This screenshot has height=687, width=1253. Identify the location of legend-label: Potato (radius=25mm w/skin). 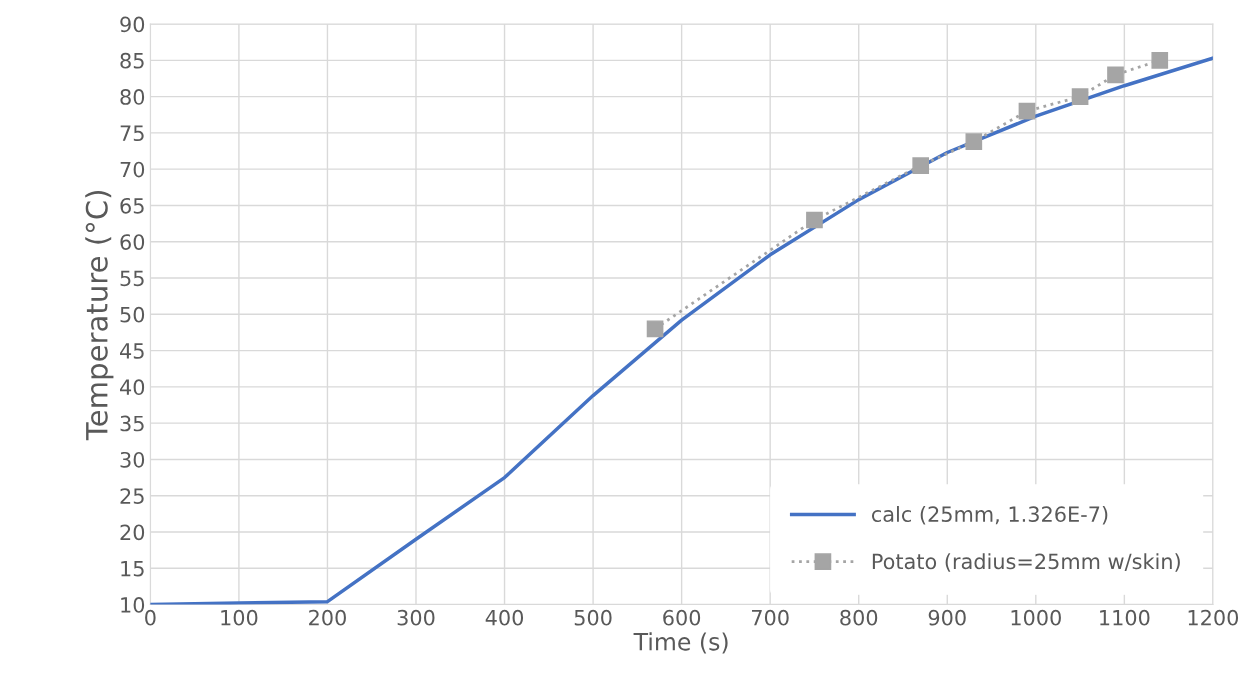
(1026, 562).